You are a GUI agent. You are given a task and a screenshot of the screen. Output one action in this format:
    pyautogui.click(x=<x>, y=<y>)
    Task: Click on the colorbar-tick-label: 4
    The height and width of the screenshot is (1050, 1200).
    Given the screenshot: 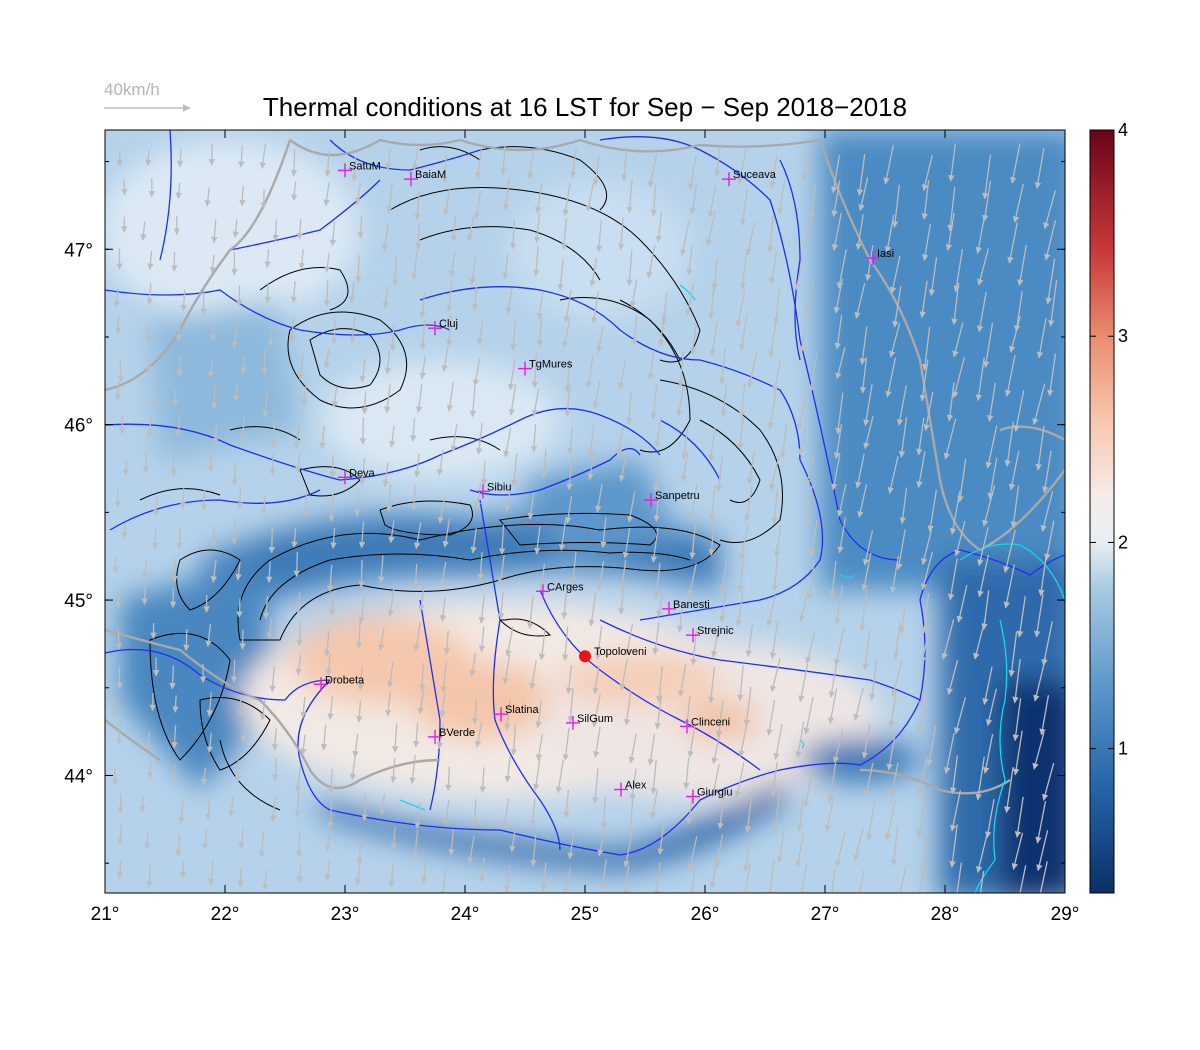 What is the action you would take?
    pyautogui.click(x=1123, y=130)
    